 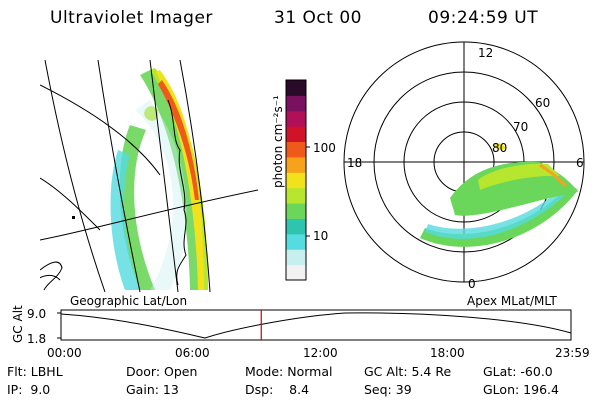 I want to click on timeline-ylabel: GC Alt, so click(x=18, y=324).